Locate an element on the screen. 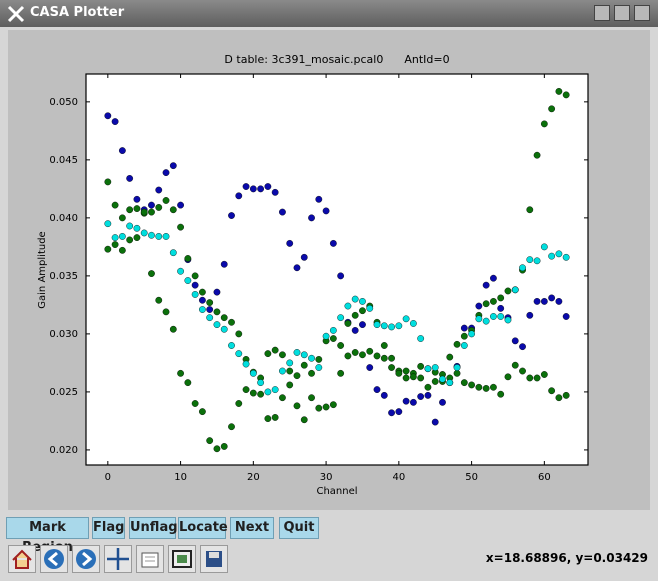 This screenshot has height=581, width=658. zoom-tool is located at coordinates (150, 559).